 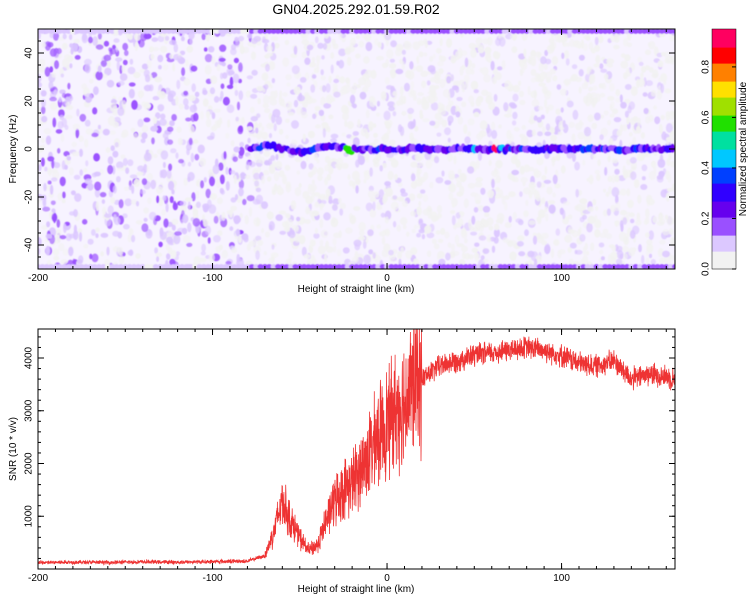 I want to click on snr-y-tick-label: 2000, so click(x=29, y=463).